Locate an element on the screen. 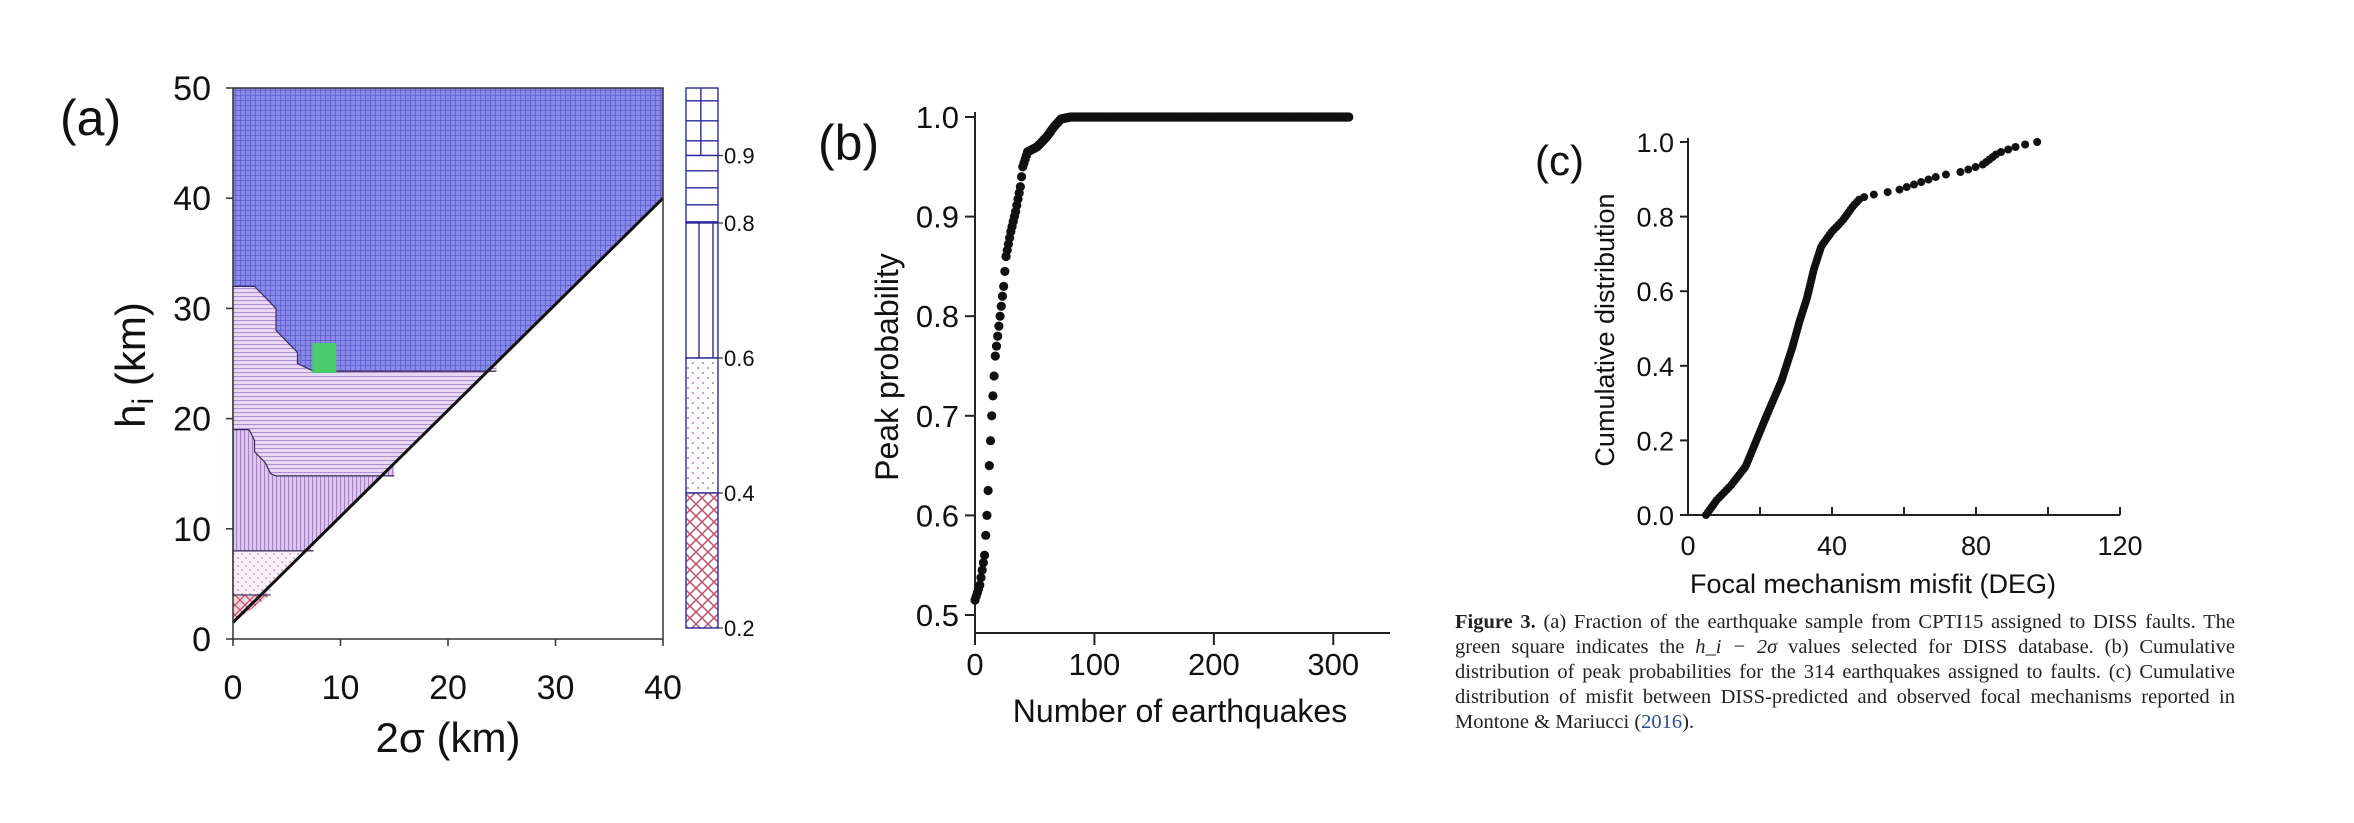 The image size is (2354, 823). panel-a-xtick-label: 20 is located at coordinates (448, 688).